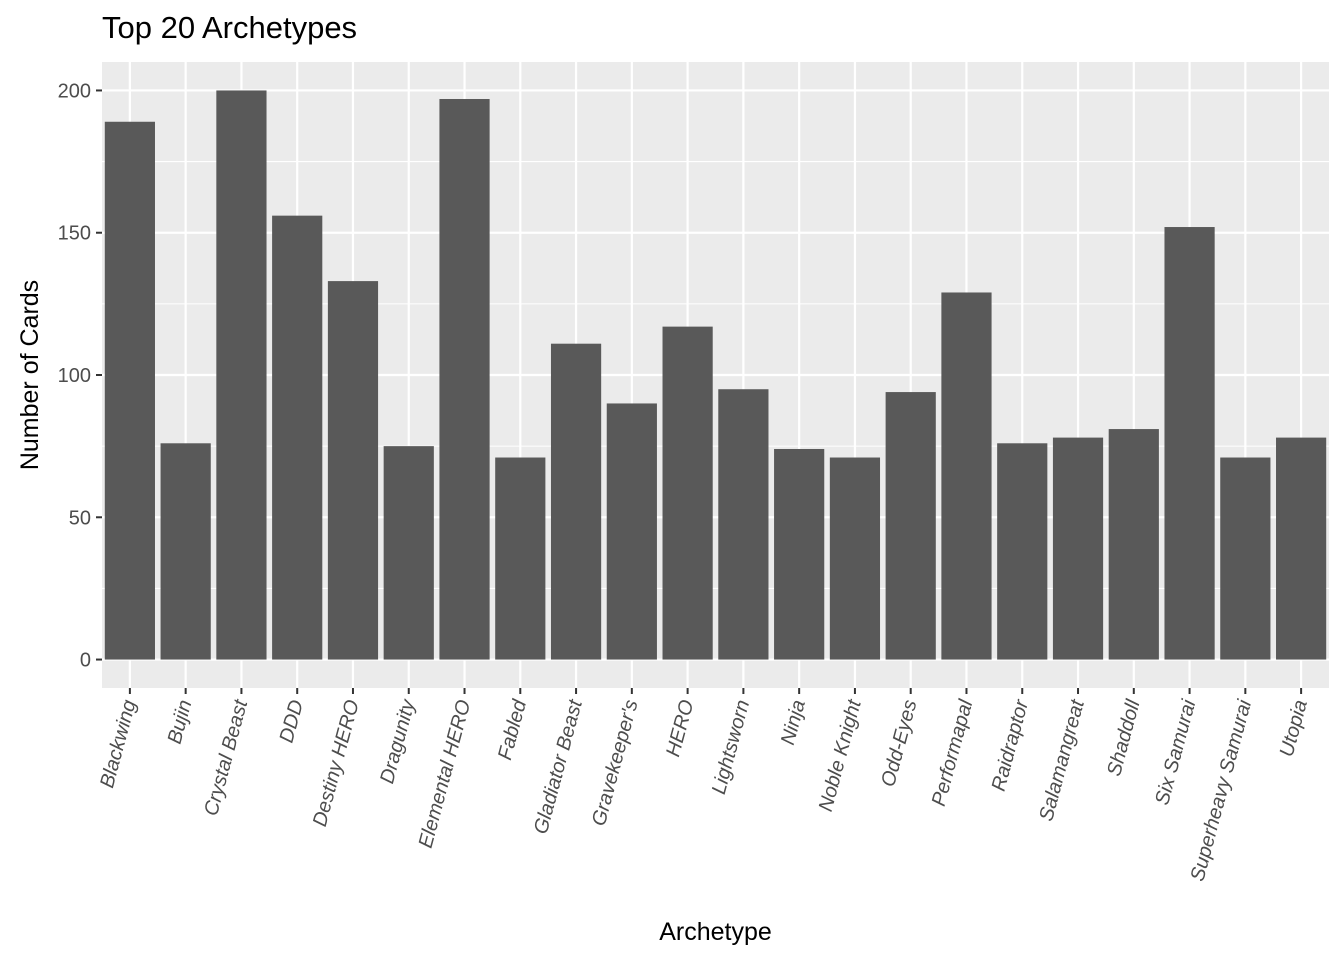 This screenshot has width=1344, height=960. Describe the element at coordinates (74, 91) in the screenshot. I see `y-tick-label: 200` at that location.